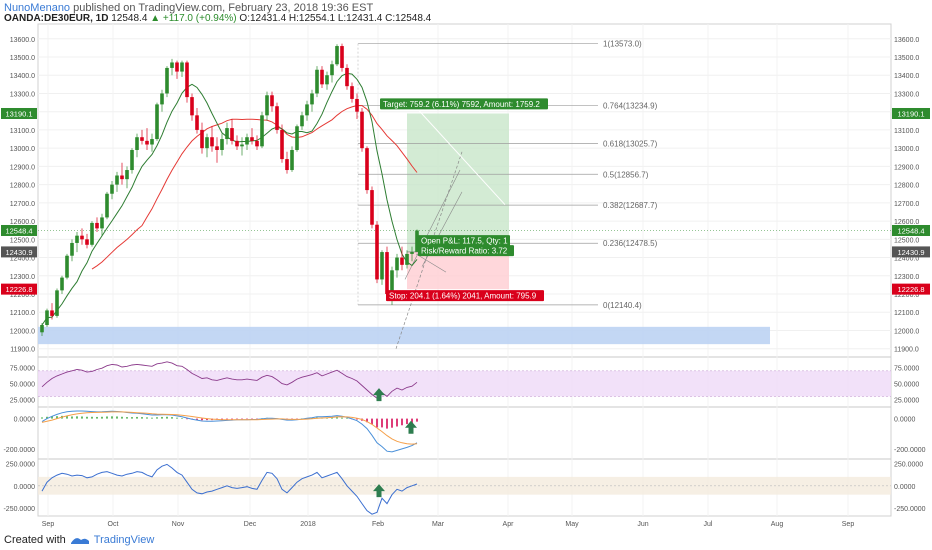 The width and height of the screenshot is (932, 550). I want to click on y-tick-label-right: 12300.0, so click(906, 277).